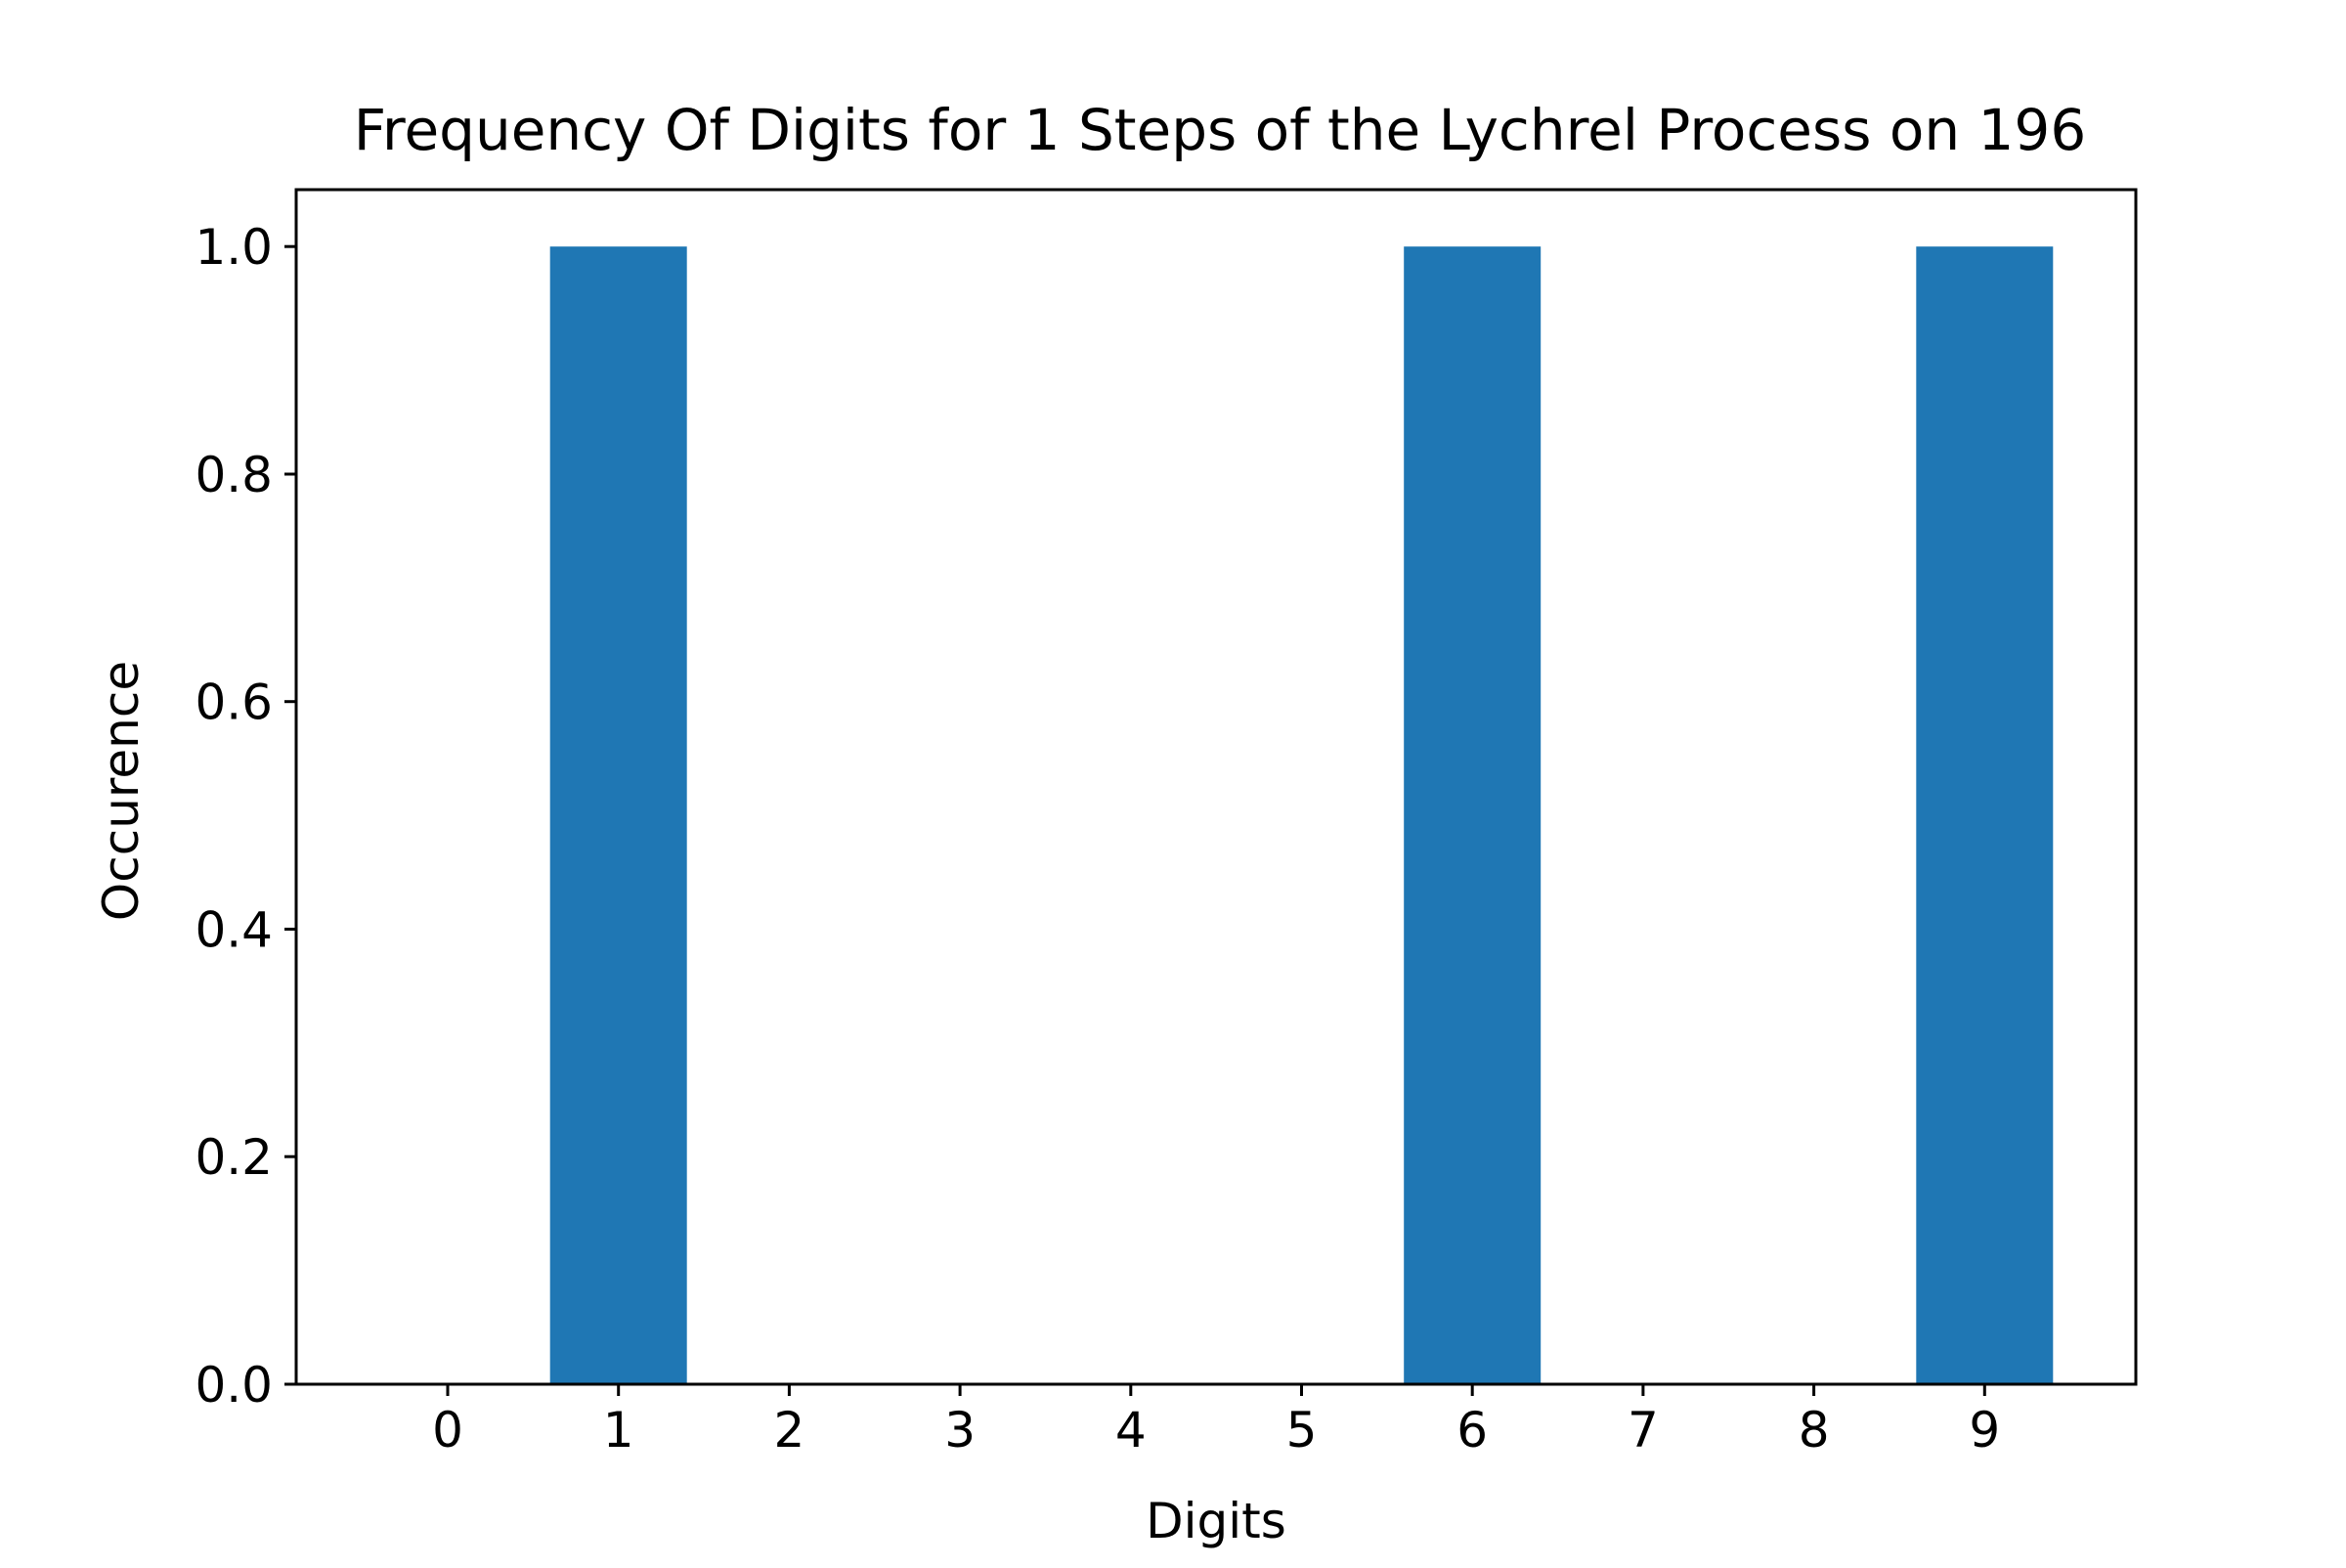 The width and height of the screenshot is (2346, 1568). Describe the element at coordinates (1644, 1430) in the screenshot. I see `x-tick-label: 7` at that location.